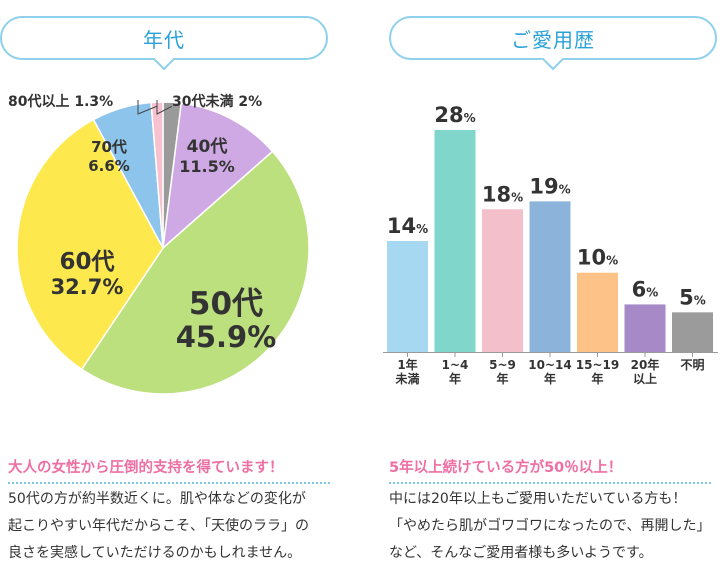 The image size is (720, 570). I want to click on usage-title-pill: ご愛用歴, so click(553, 38).